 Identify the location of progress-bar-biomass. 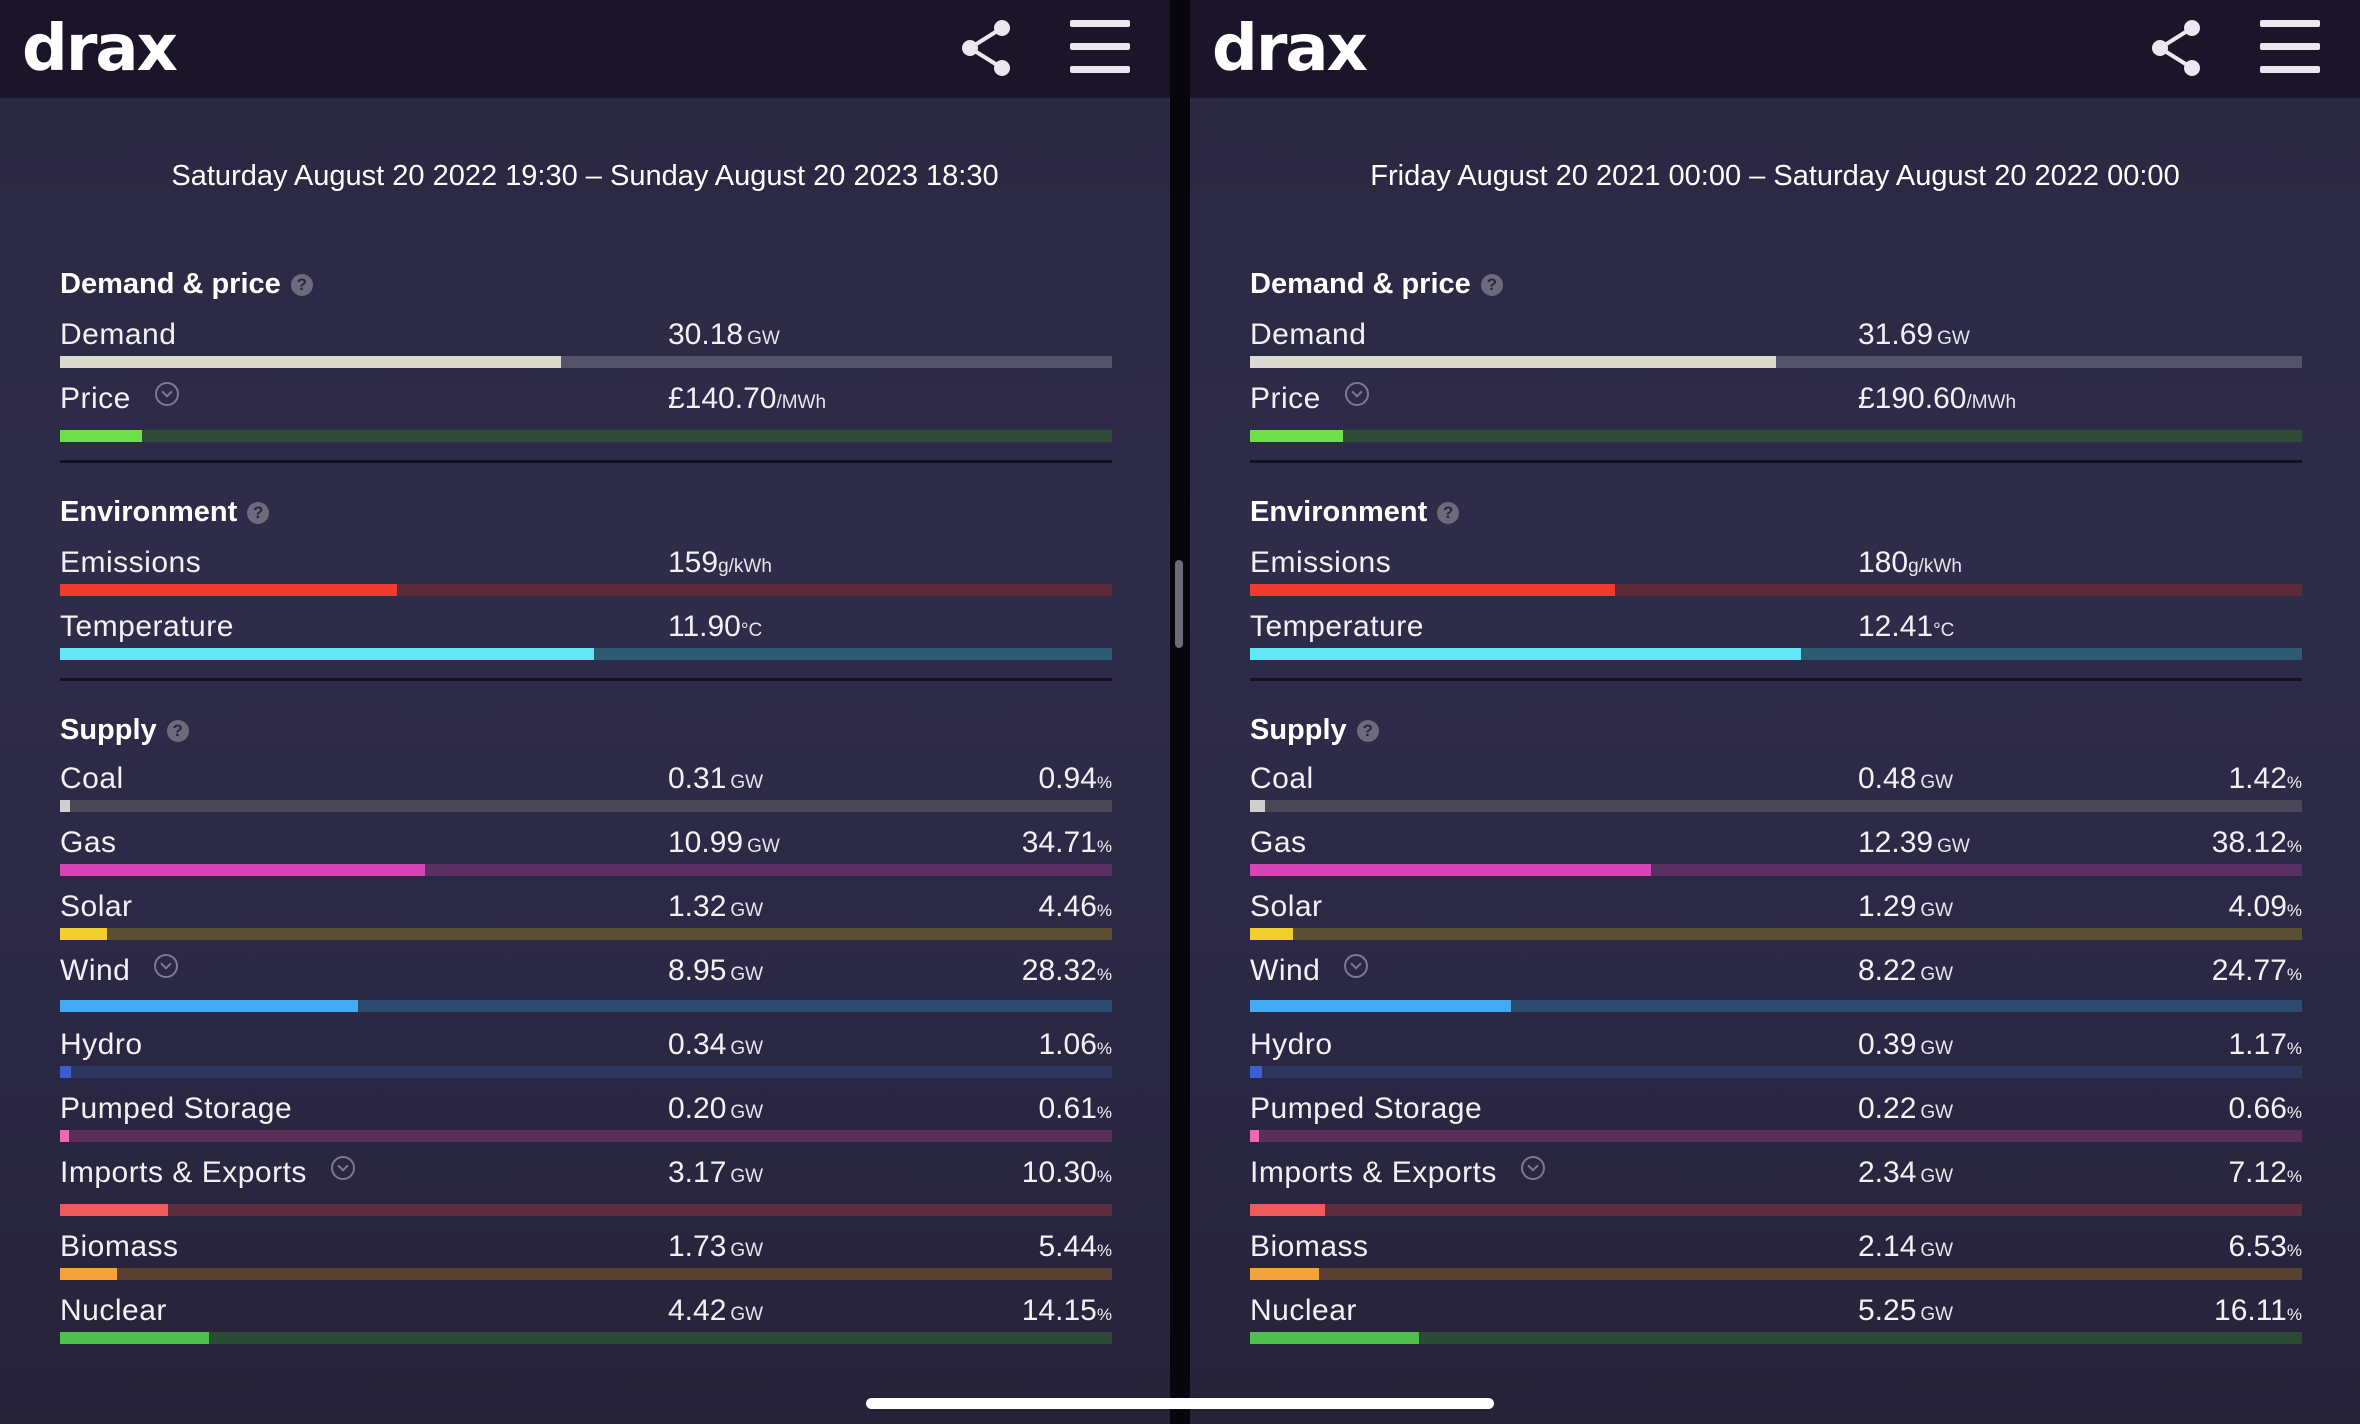
(586, 1274).